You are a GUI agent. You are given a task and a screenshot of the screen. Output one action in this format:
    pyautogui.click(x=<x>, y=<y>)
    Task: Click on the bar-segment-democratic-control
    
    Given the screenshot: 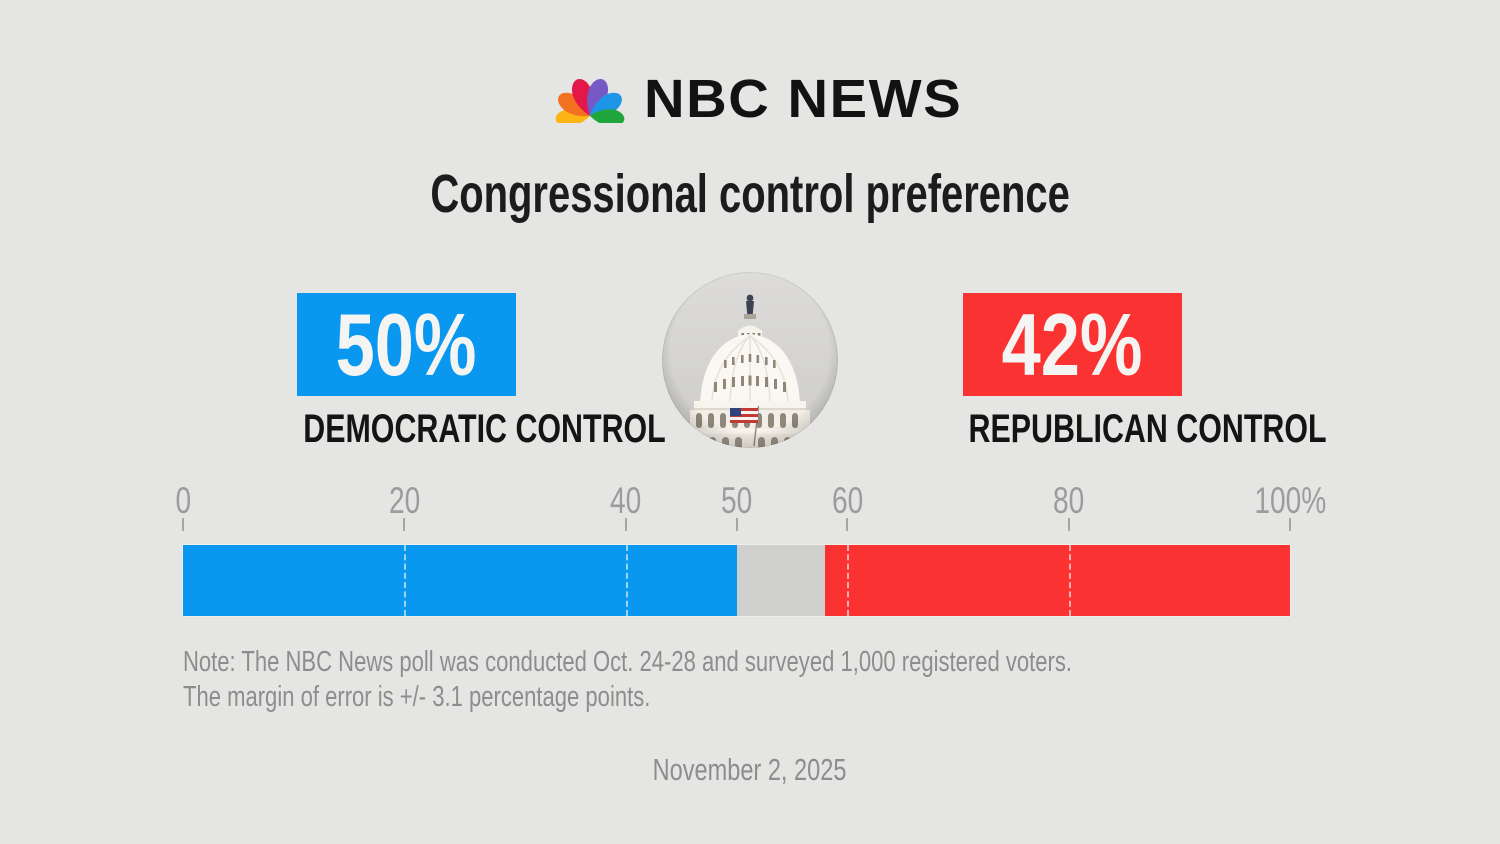 What is the action you would take?
    pyautogui.click(x=460, y=580)
    